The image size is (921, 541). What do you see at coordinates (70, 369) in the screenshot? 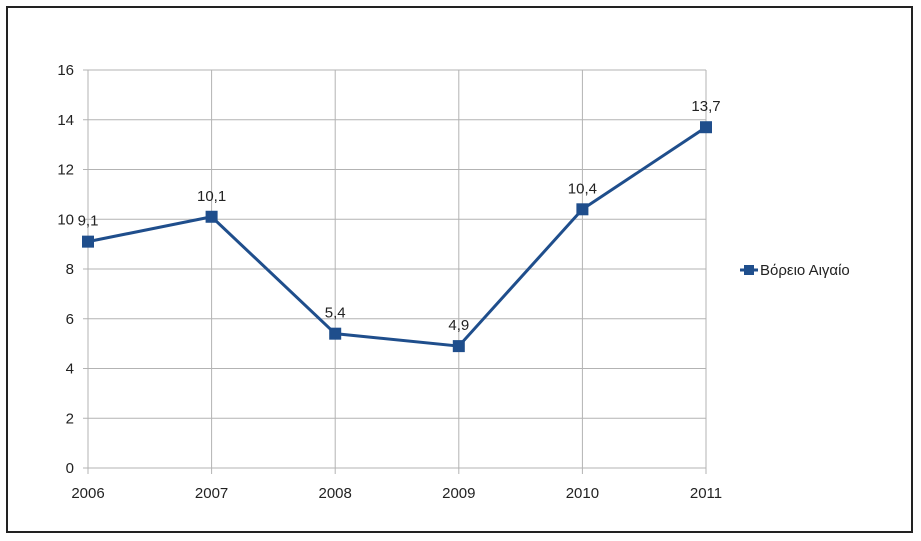
I see `y-tick-label: 4` at bounding box center [70, 369].